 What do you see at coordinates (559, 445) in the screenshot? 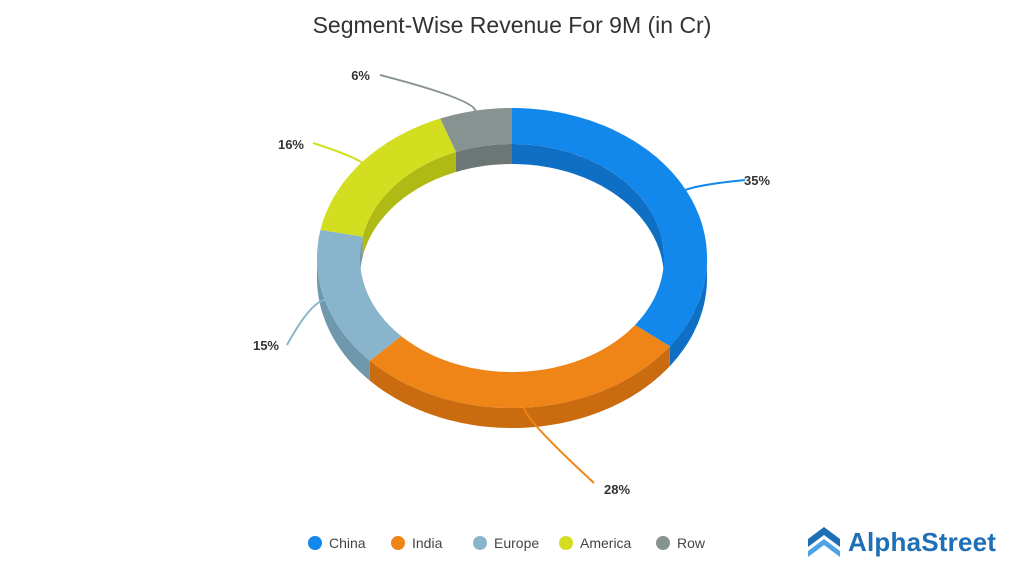
I see `leader-line-india` at bounding box center [559, 445].